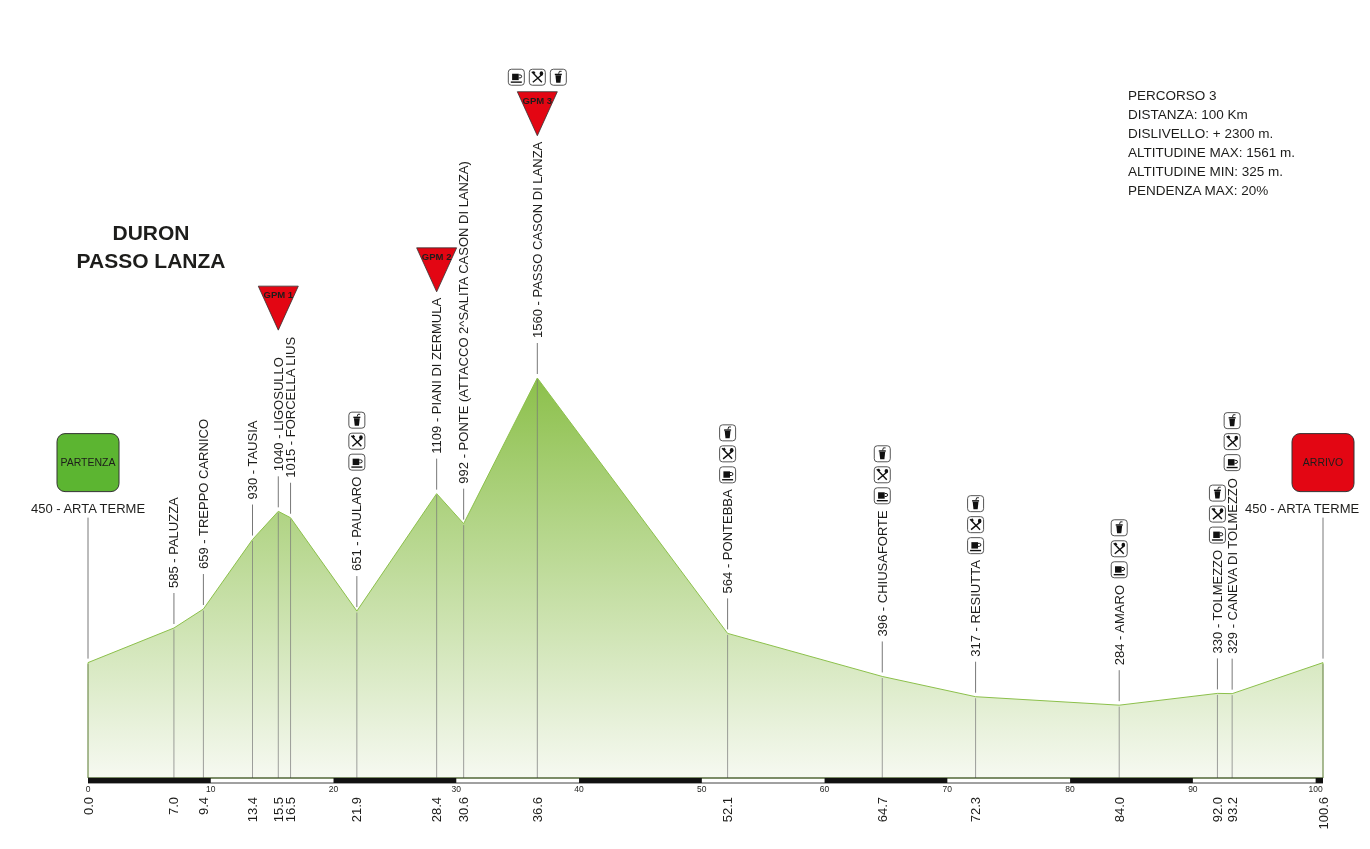  What do you see at coordinates (464, 322) in the screenshot?
I see `data-label: 992 - PONTE (ATTACCO 2^SALITA CASON DI LANZA)` at bounding box center [464, 322].